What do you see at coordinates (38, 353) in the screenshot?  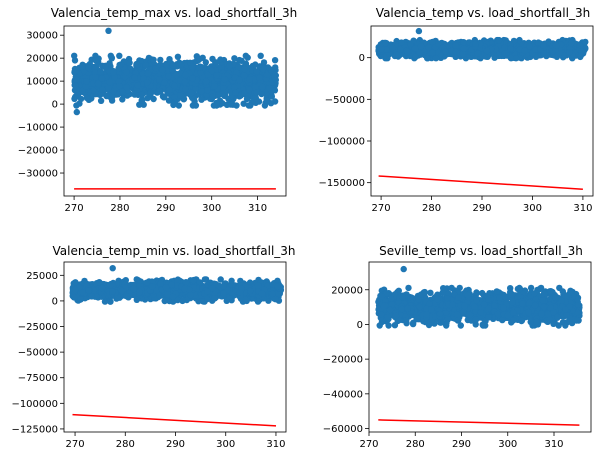 I see `y-tick-label: −50000` at bounding box center [38, 353].